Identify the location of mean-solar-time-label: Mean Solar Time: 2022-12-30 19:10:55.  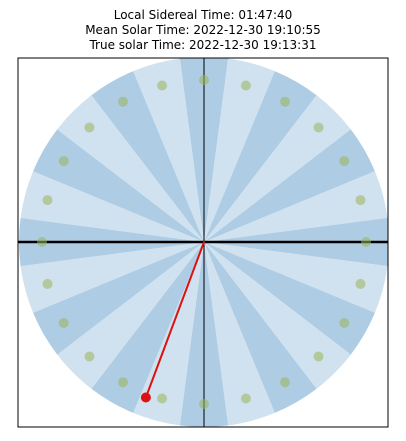
(203, 30).